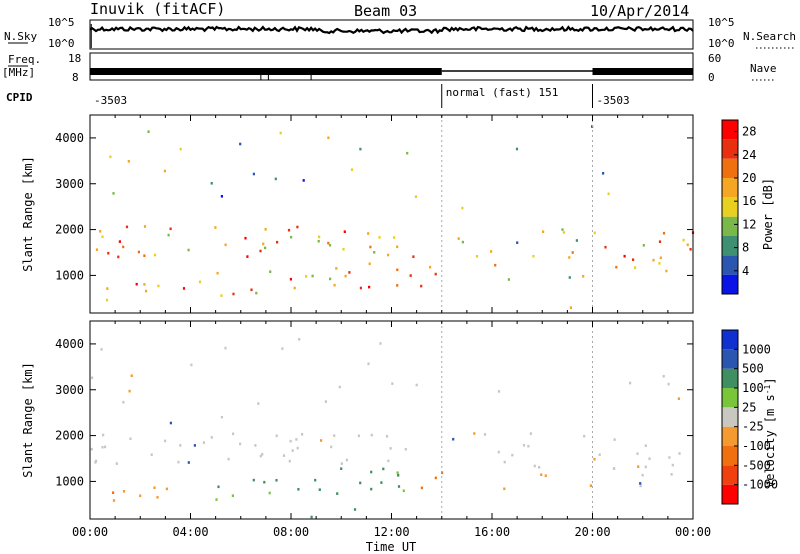 This screenshot has width=800, height=554. What do you see at coordinates (711, 77) in the screenshot?
I see `nave-tick-bottom: 0` at bounding box center [711, 77].